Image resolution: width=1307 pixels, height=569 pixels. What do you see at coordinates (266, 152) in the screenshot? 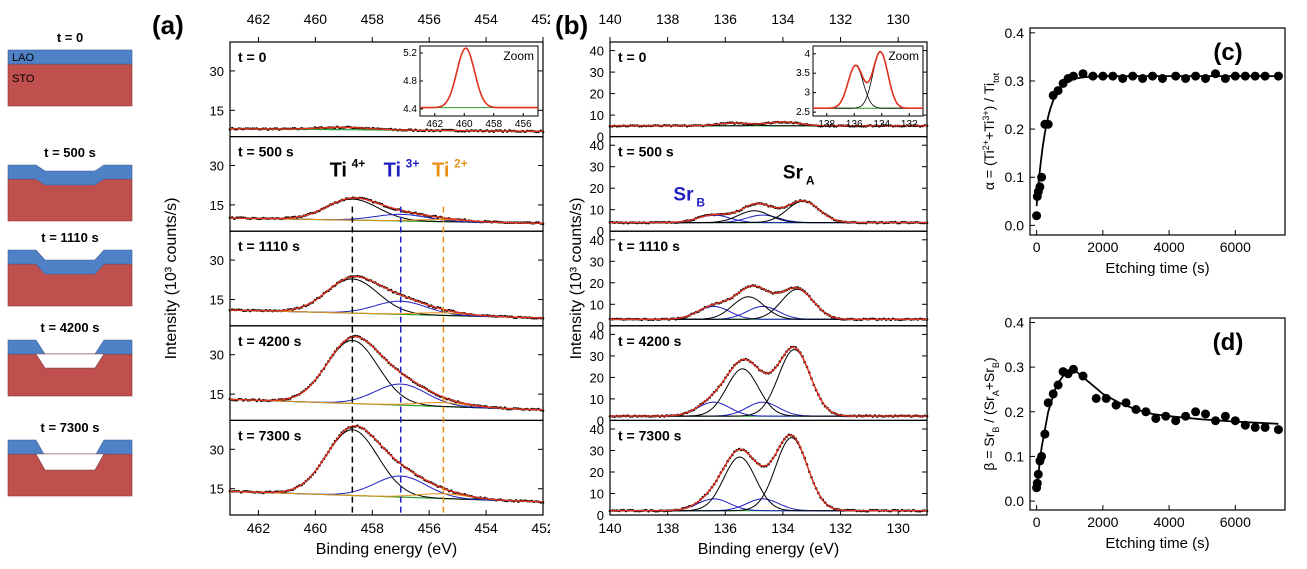
I see `subpanel-time-label: t = 500 s` at bounding box center [266, 152].